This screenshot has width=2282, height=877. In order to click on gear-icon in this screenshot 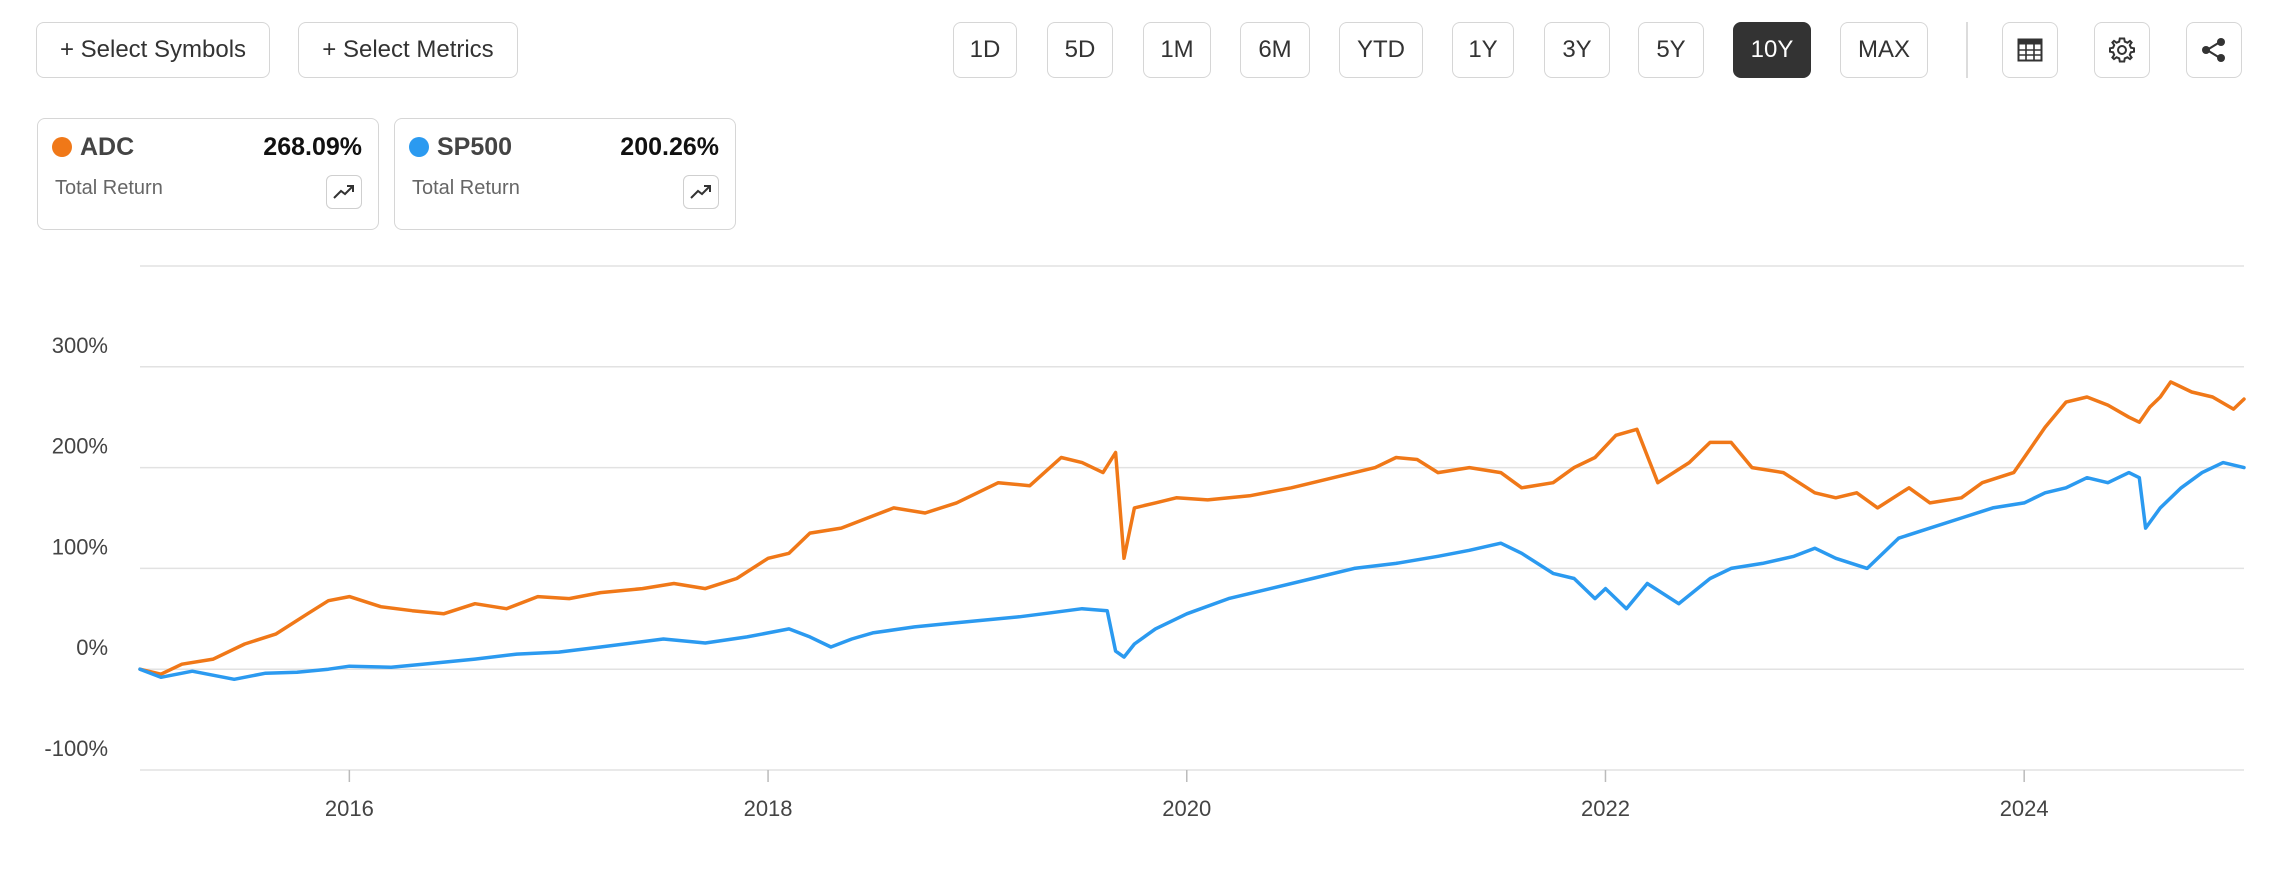, I will do `click(2122, 50)`.